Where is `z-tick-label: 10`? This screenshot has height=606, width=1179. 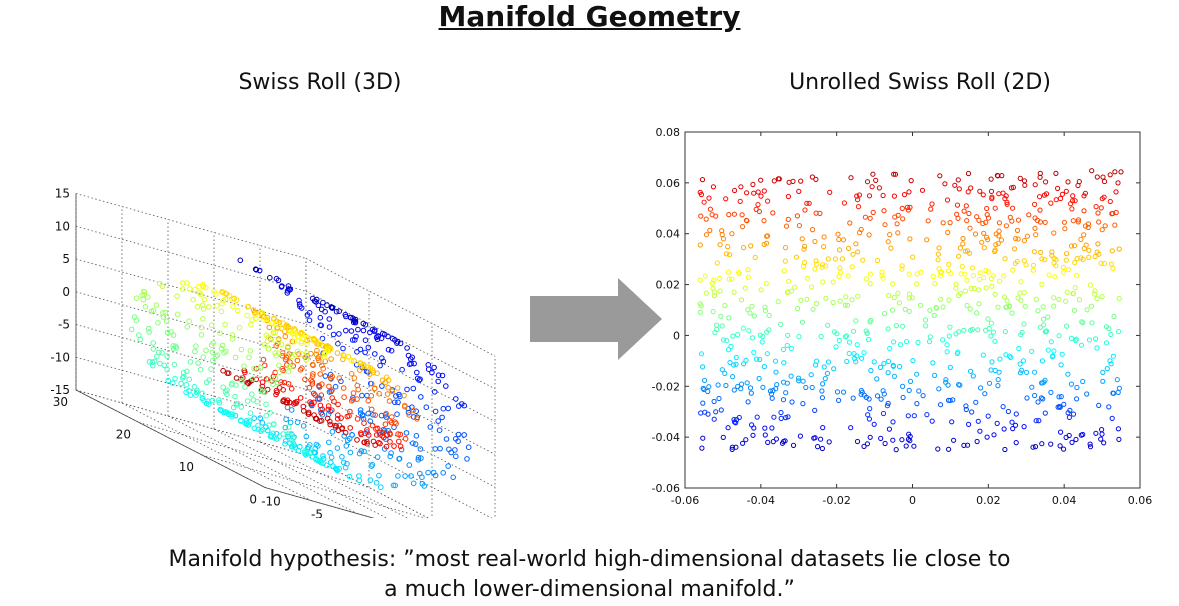 z-tick-label: 10 is located at coordinates (62, 226).